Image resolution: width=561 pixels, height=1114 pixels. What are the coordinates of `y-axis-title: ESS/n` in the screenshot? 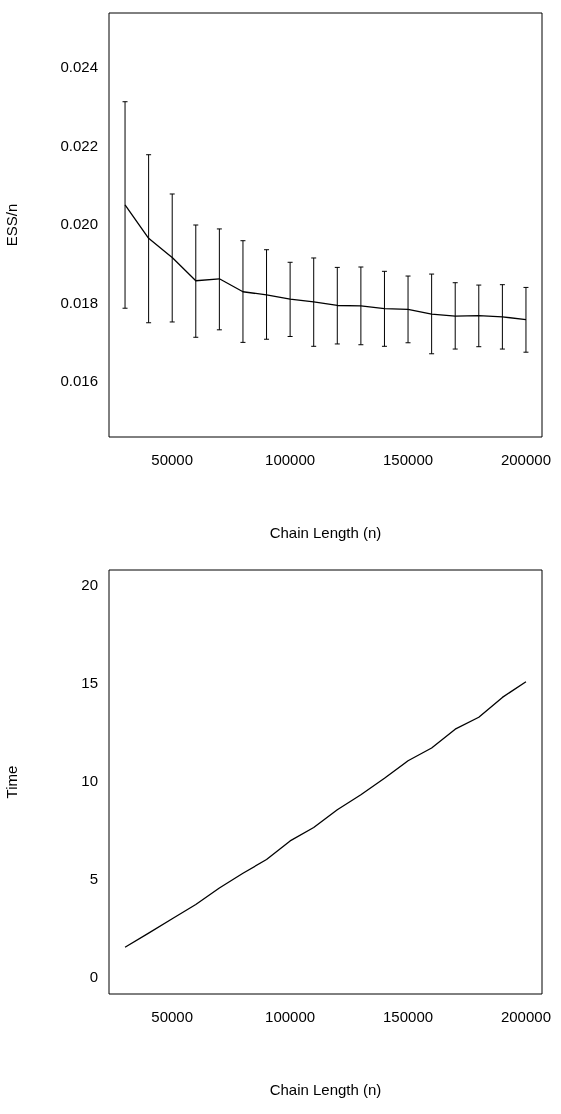 It's located at (12, 225).